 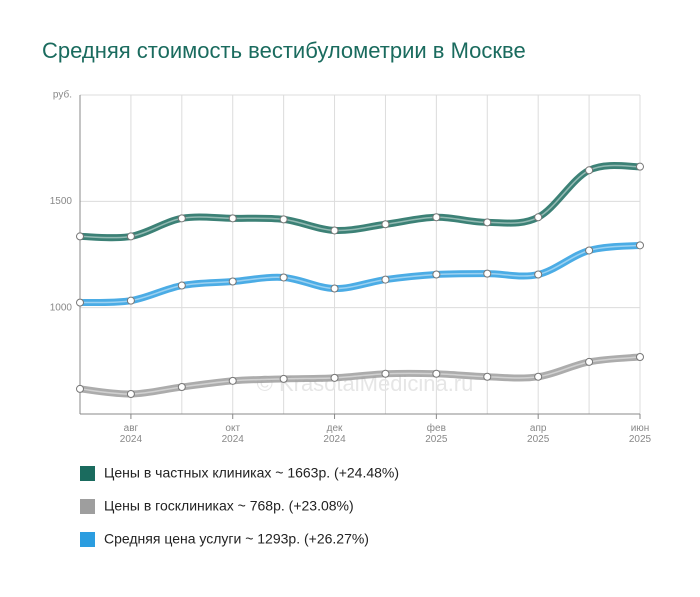 I want to click on x-tick-label: дек 2024, so click(x=334, y=434).